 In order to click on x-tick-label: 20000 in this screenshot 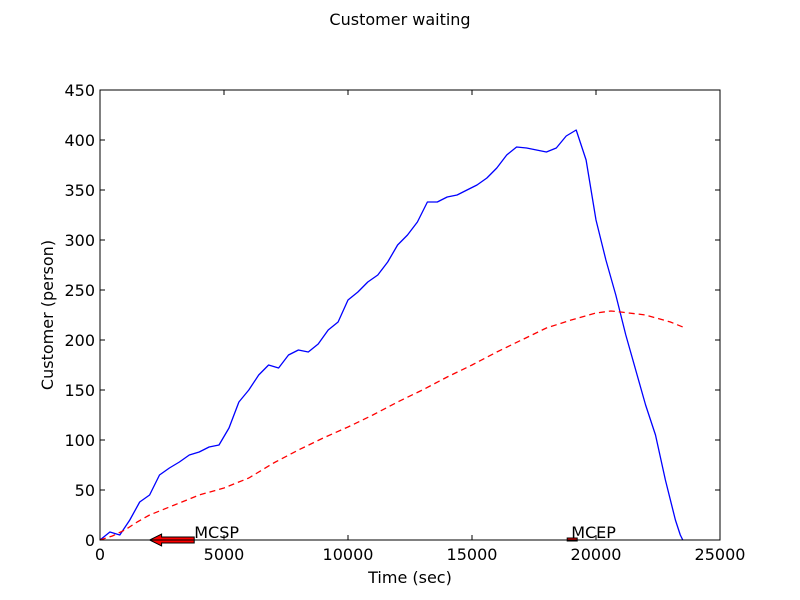, I will do `click(596, 554)`.